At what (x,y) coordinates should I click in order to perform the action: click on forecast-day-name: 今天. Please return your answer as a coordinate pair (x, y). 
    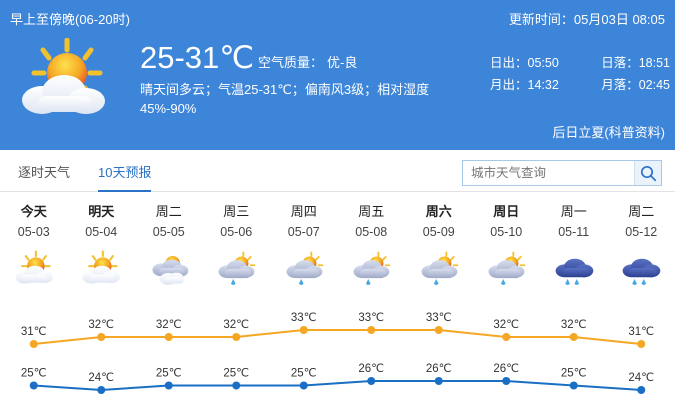
    Looking at the image, I should click on (33, 211).